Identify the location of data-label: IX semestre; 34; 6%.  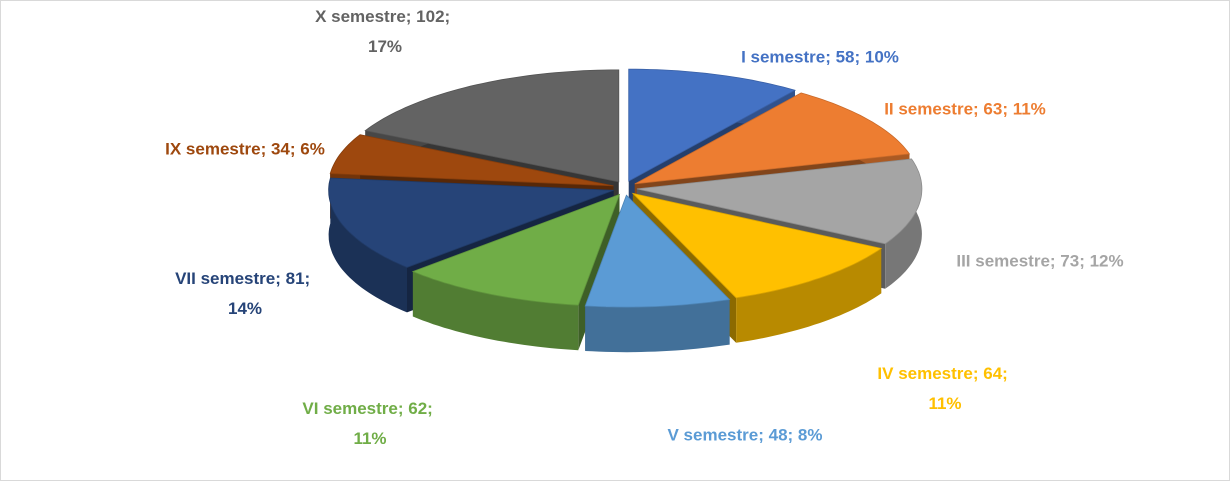
(245, 148).